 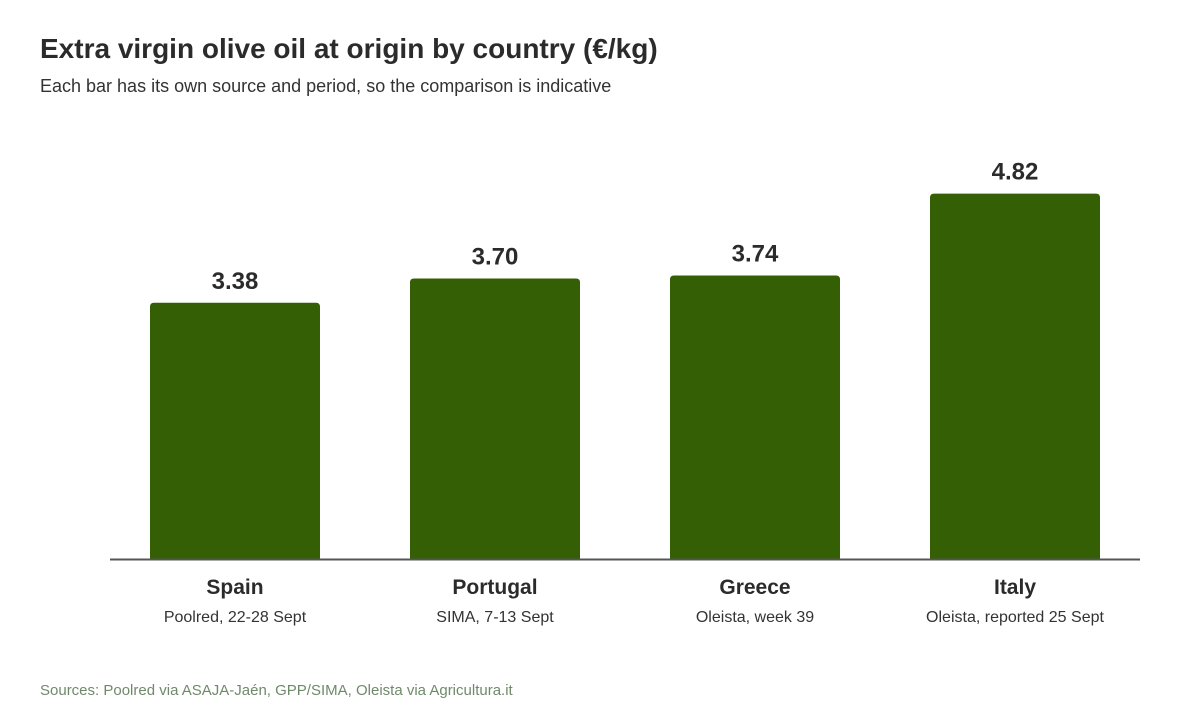 I want to click on data-label: 4.82, so click(x=1015, y=172).